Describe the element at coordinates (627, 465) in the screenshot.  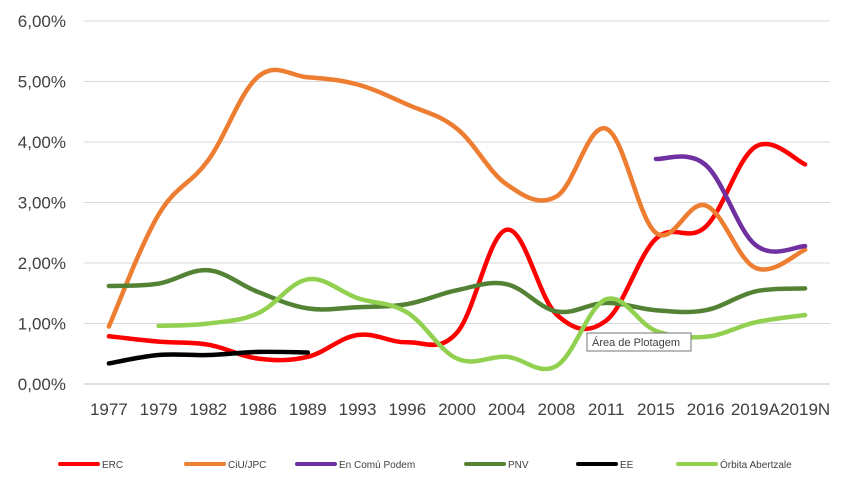
I see `legend-label-ee: EE` at that location.